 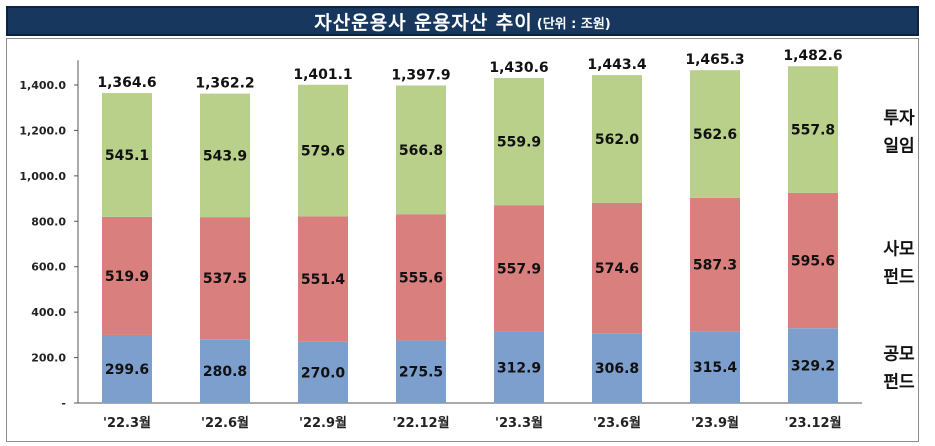 I want to click on bar-value-label: 306.8, so click(x=617, y=369).